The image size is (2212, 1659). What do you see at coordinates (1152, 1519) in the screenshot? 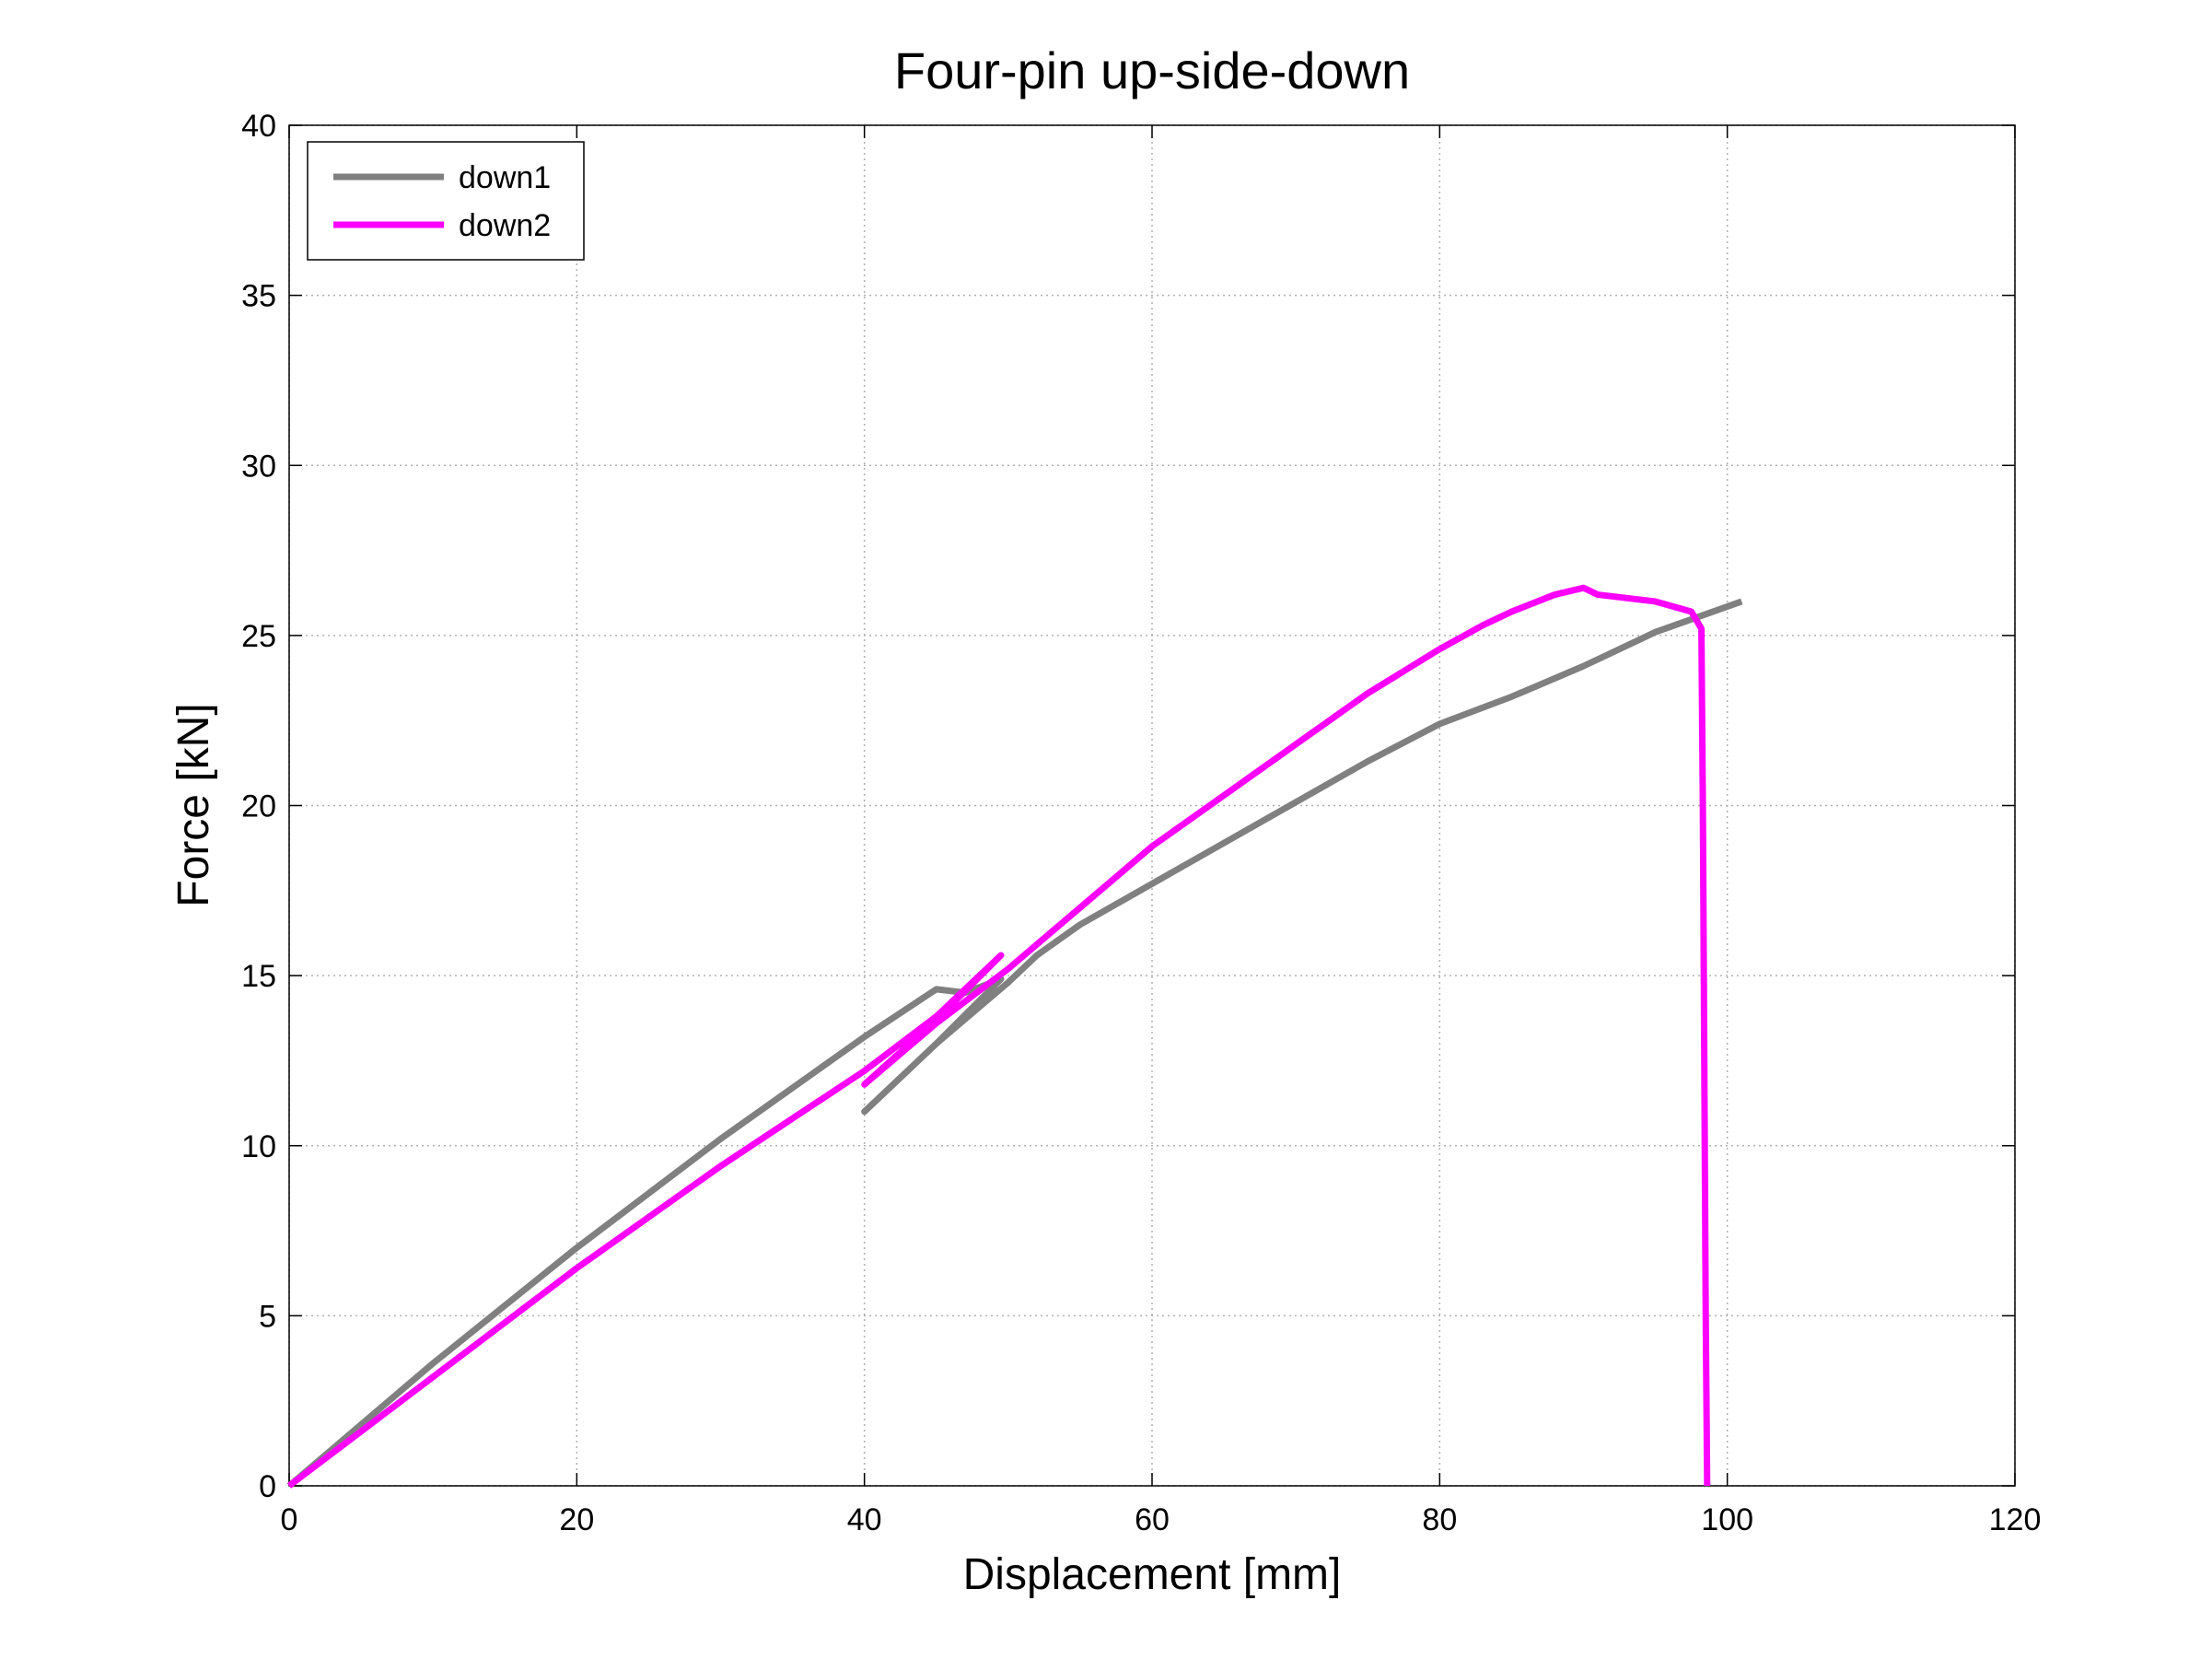
I see `x-tick-label: 60` at bounding box center [1152, 1519].